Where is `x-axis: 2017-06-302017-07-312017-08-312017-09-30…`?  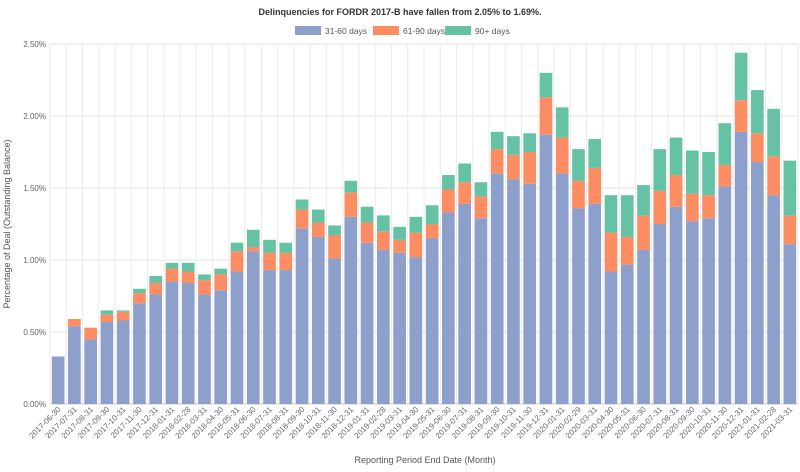 x-axis: 2017-06-302017-07-312017-08-312017-09-30… is located at coordinates (410, 423).